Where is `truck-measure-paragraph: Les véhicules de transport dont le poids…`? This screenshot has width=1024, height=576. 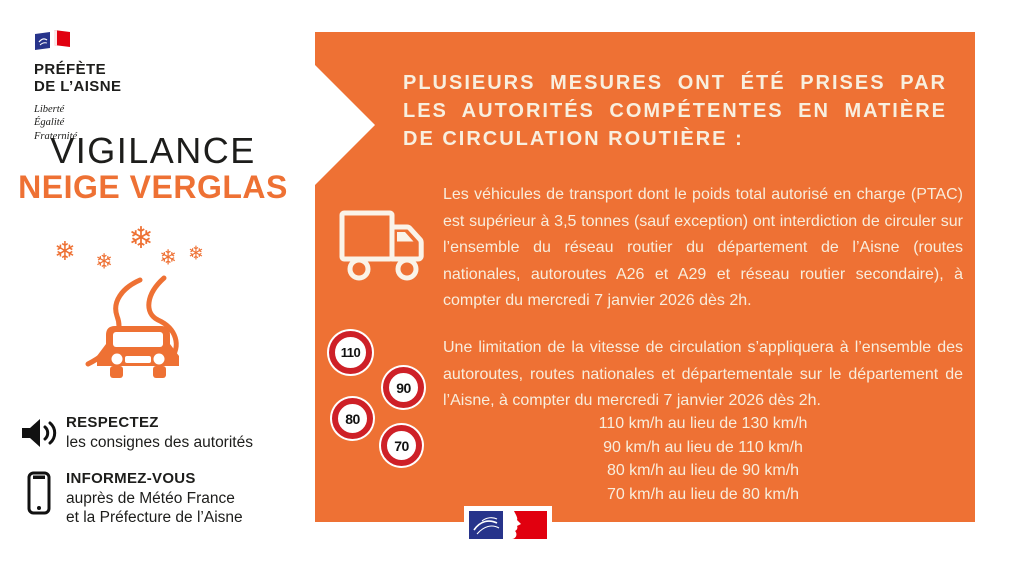
truck-measure-paragraph: Les véhicules de transport dont le poids… is located at coordinates (703, 247).